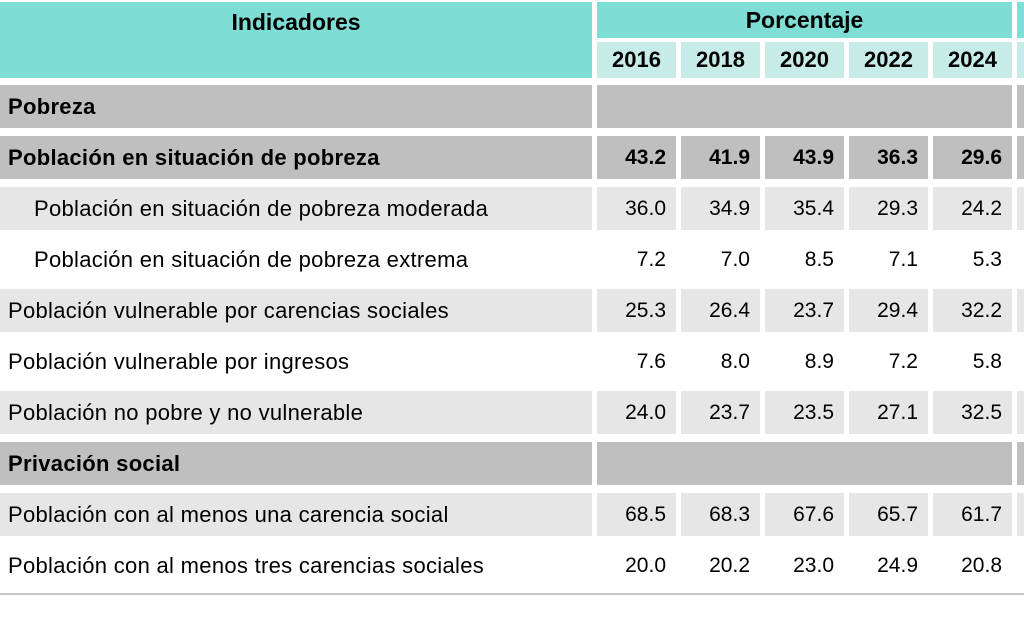 Image resolution: width=1024 pixels, height=640 pixels. I want to click on value-cell: 23.5, so click(804, 412).